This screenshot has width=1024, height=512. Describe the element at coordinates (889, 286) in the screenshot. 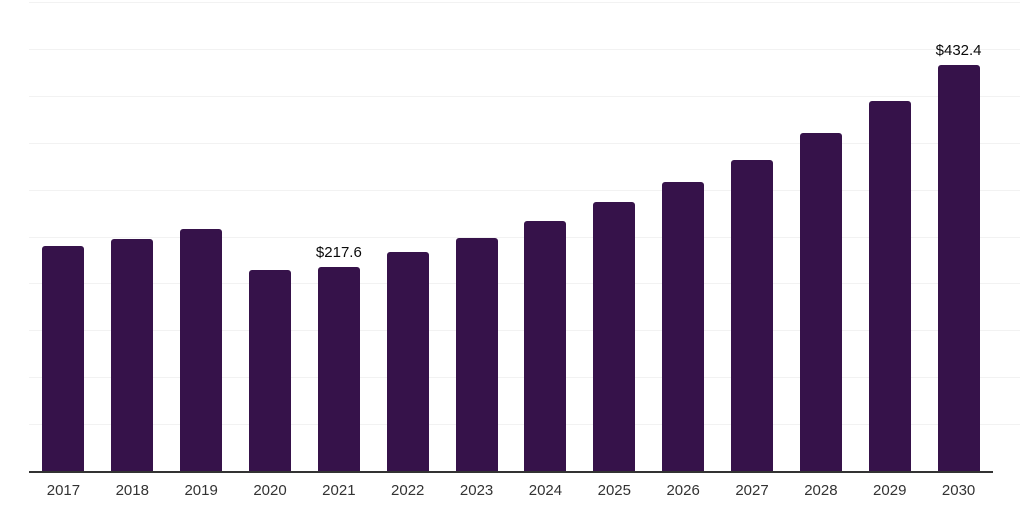

I see `bar-2029` at that location.